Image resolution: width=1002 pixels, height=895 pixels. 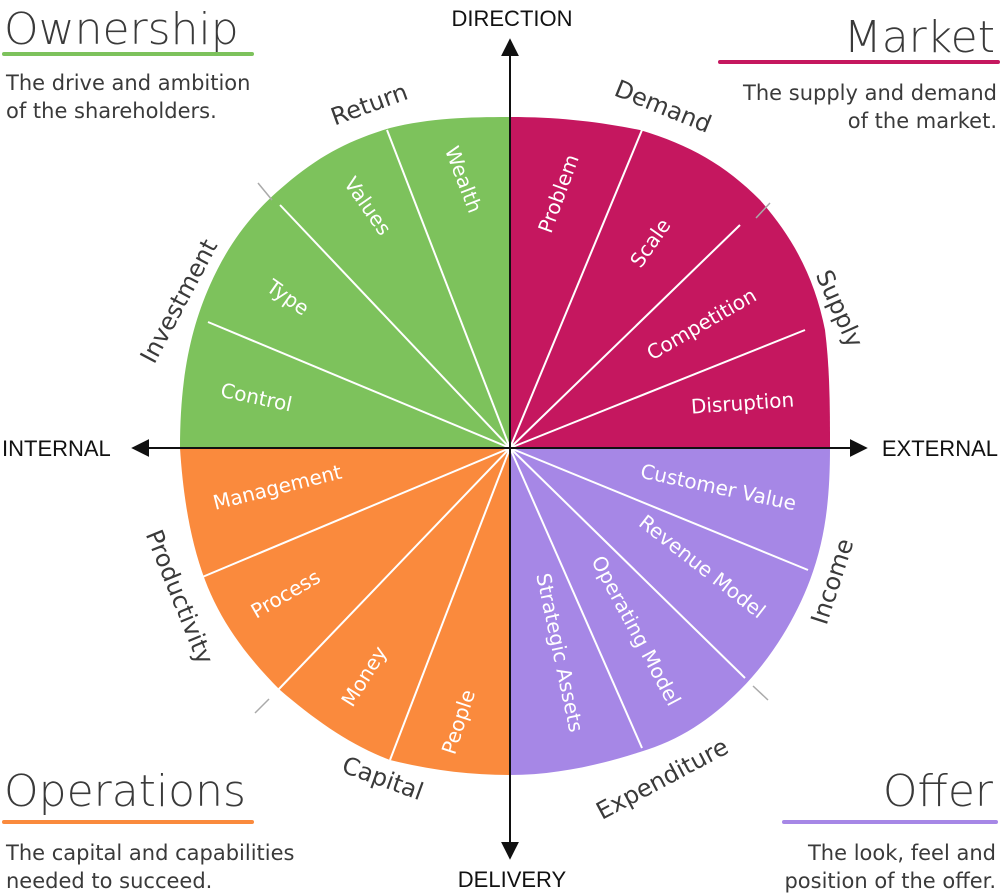 What do you see at coordinates (670, 611) in the screenshot?
I see `offer-wedge` at bounding box center [670, 611].